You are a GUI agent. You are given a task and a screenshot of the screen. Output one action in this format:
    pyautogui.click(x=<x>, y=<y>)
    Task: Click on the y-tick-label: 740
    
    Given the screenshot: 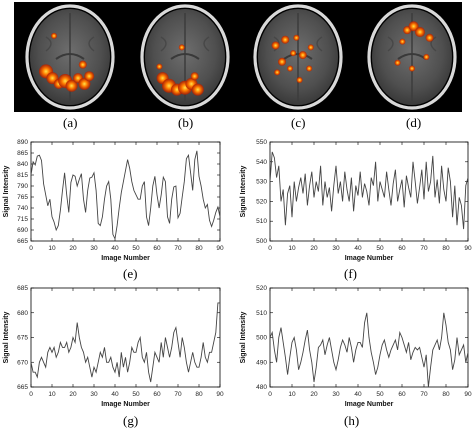 What is the action you would take?
    pyautogui.click(x=22, y=208)
    